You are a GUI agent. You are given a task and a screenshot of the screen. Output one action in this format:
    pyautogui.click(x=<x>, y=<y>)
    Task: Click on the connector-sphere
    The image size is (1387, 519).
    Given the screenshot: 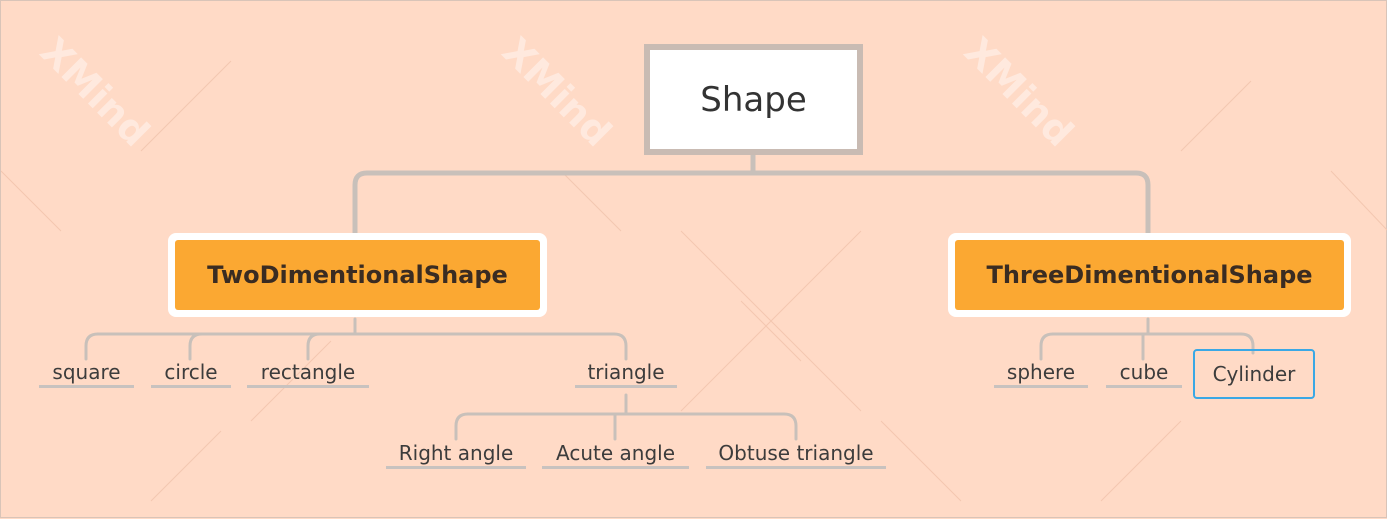 What is the action you would take?
    pyautogui.click(x=1047, y=346)
    